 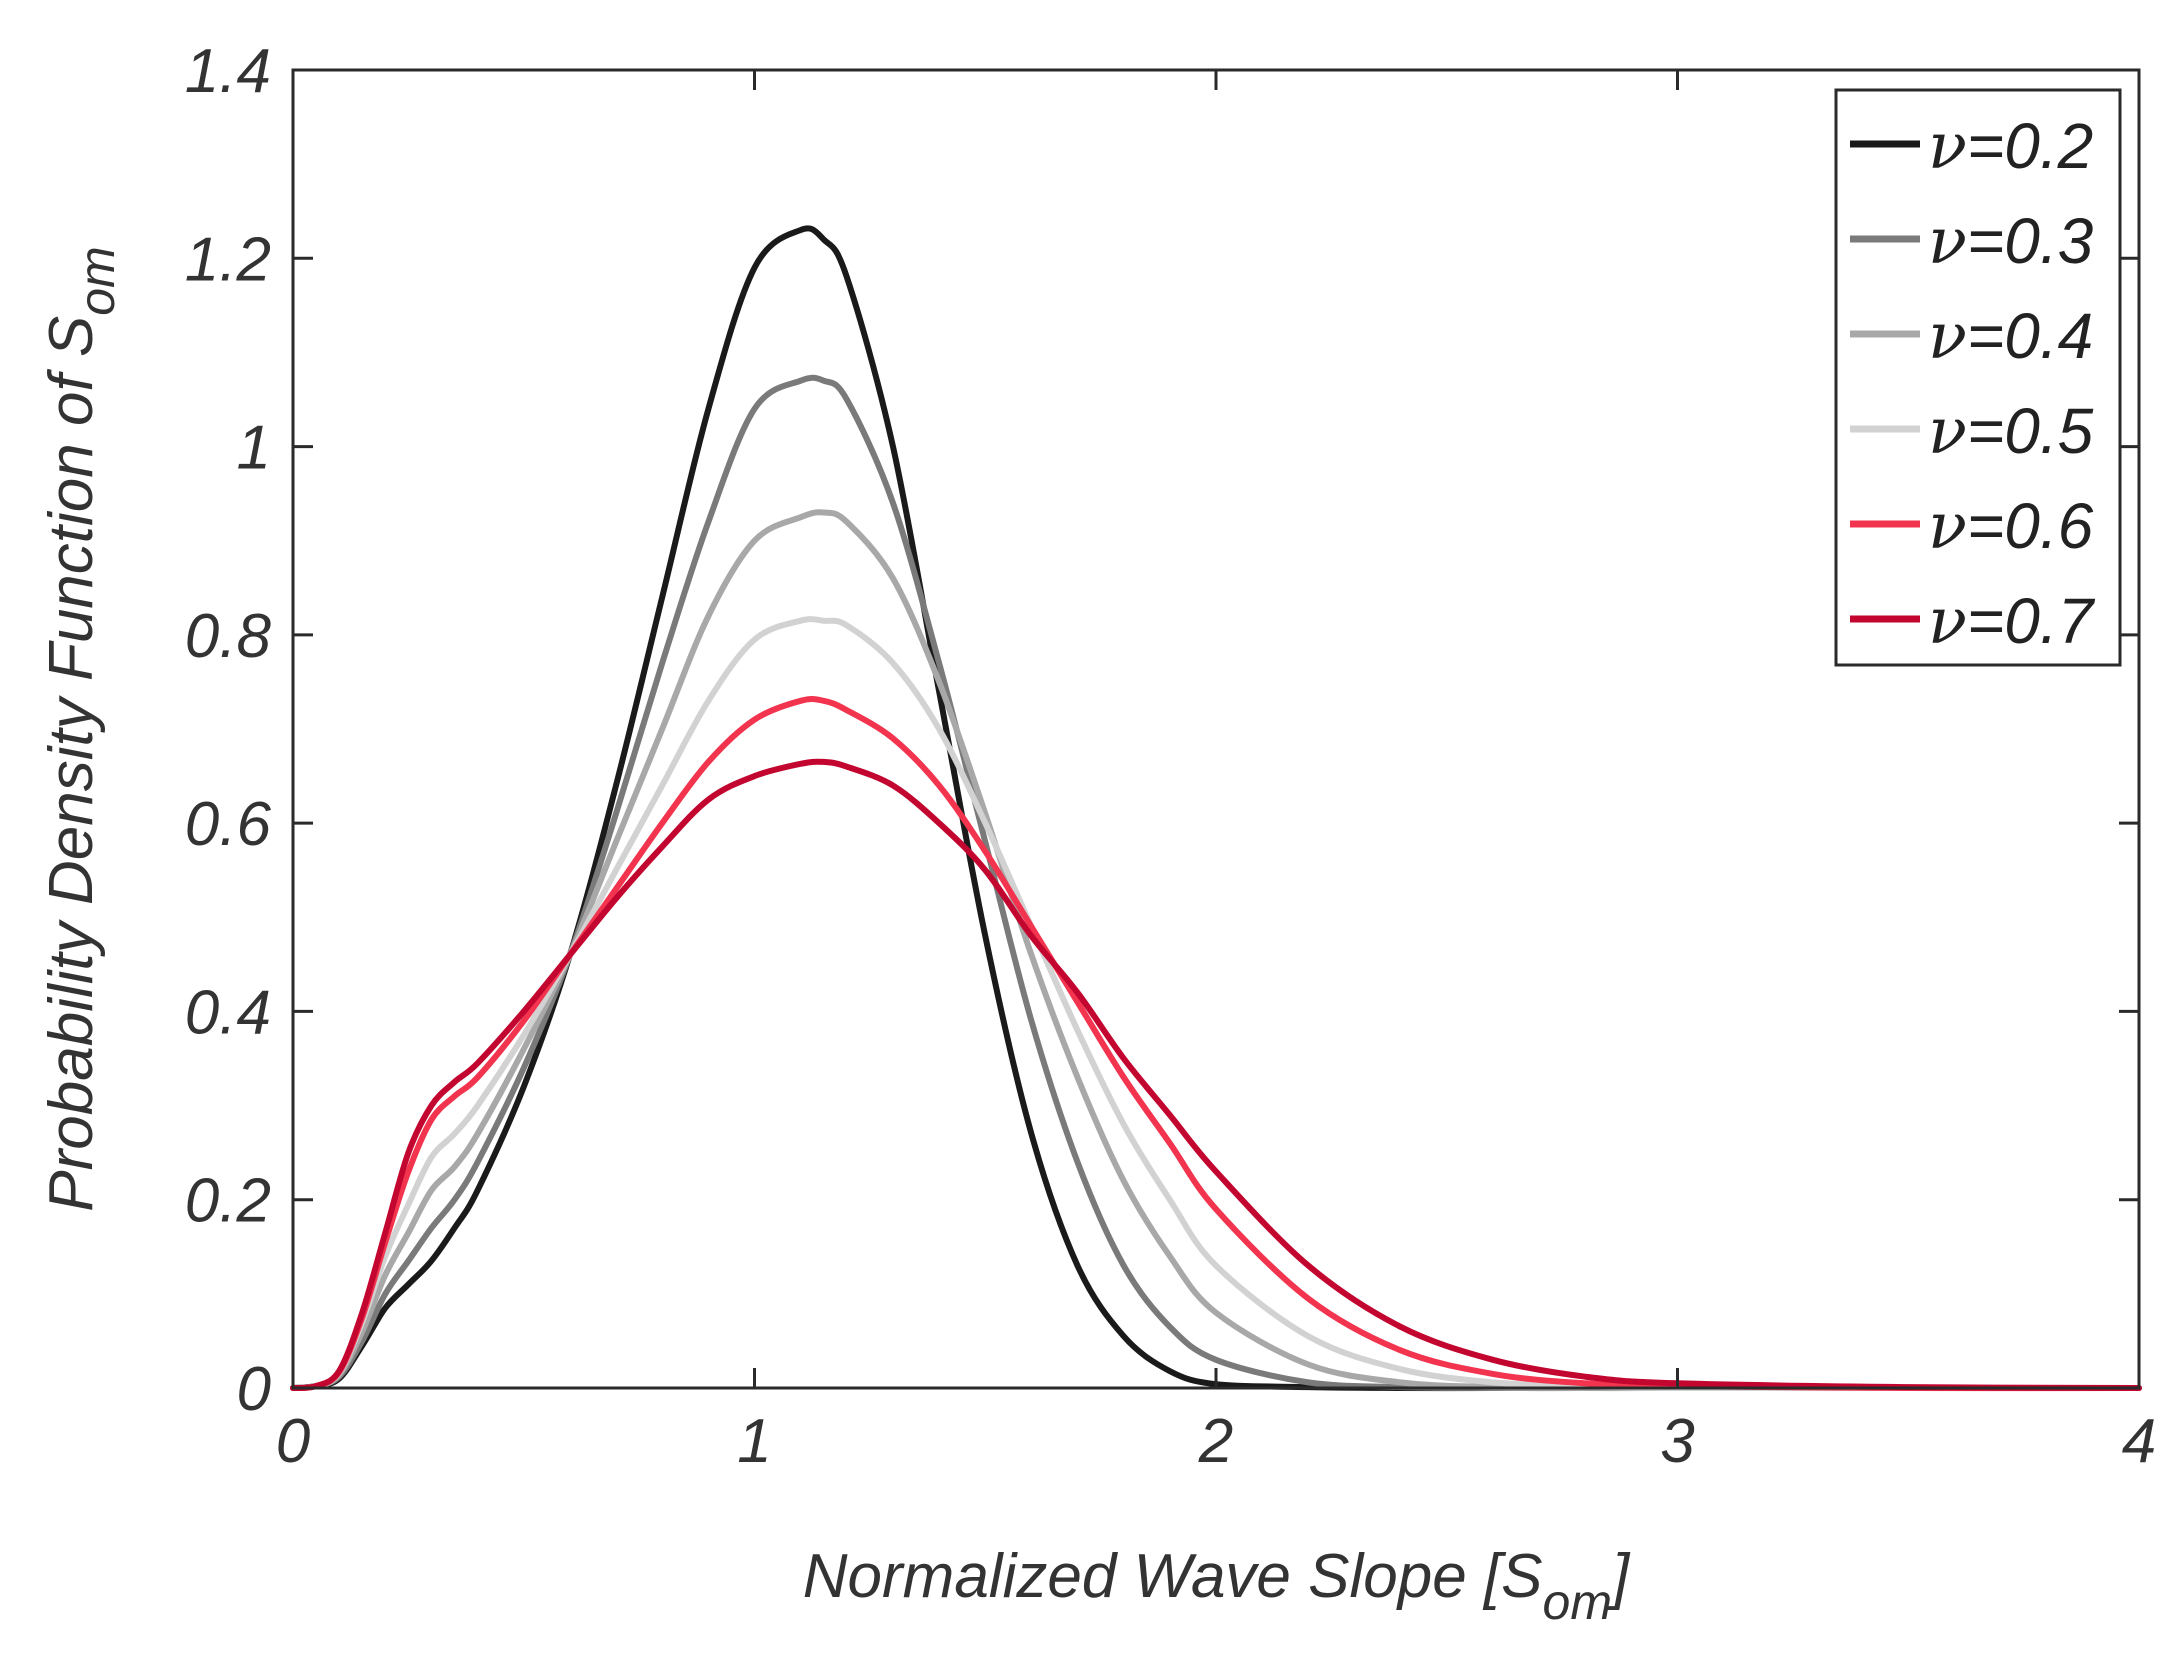 I want to click on legend-entries: ν=0.2 ν=0.3 ν=0.4 ν=0.5 ν=0.6 ν=0.7, so click(x=1973, y=384).